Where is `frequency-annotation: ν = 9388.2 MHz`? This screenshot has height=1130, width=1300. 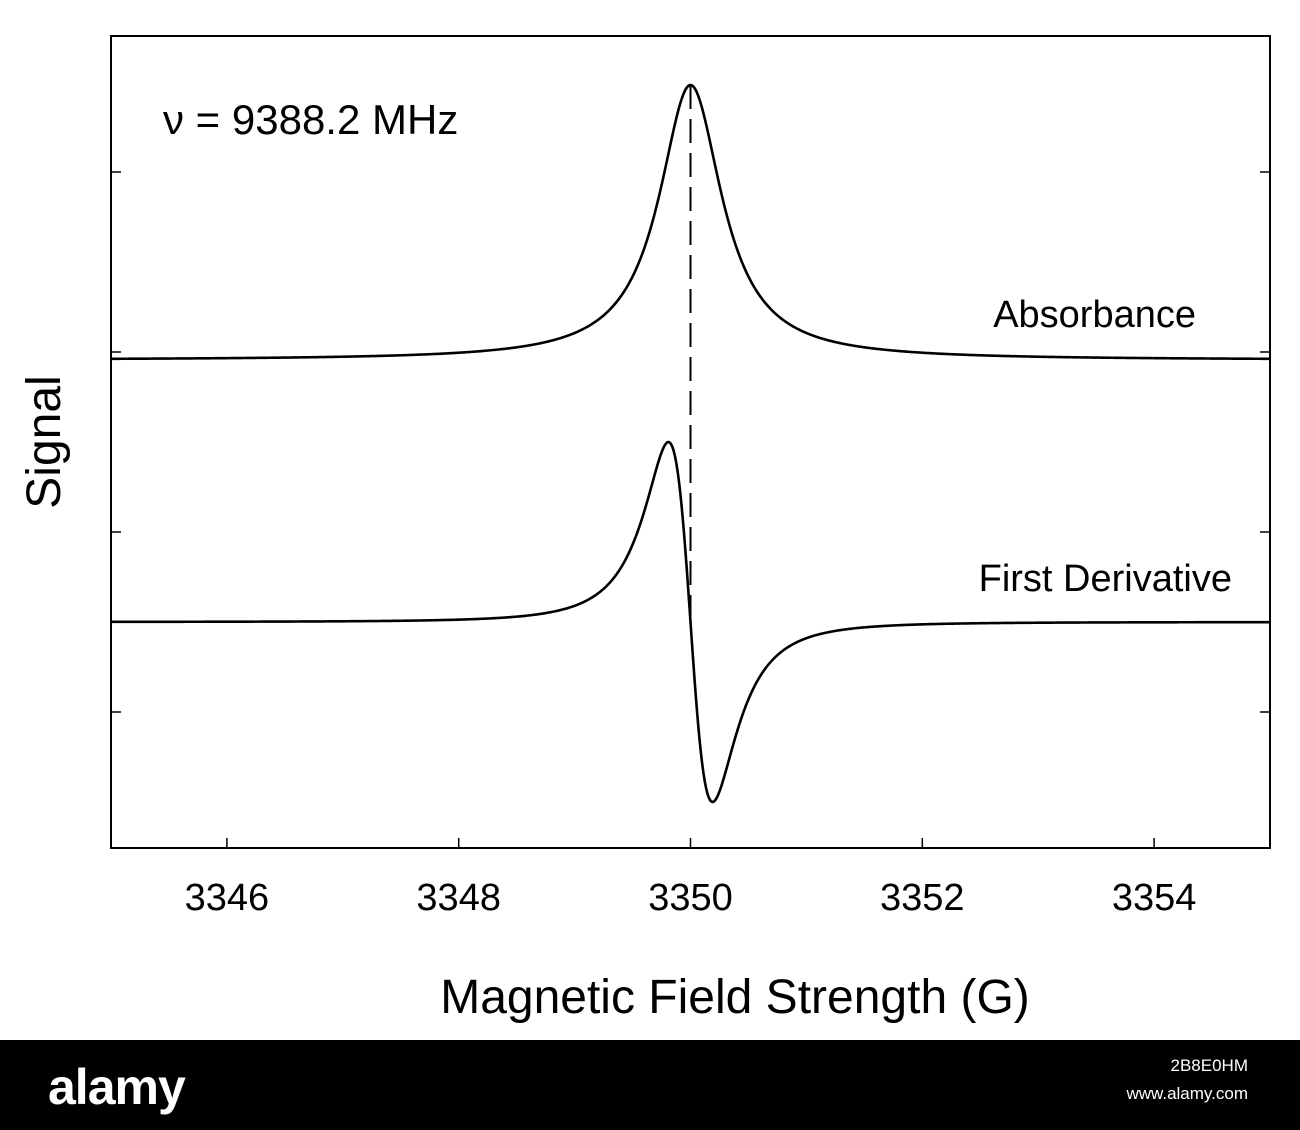 frequency-annotation: ν = 9388.2 MHz is located at coordinates (310, 119).